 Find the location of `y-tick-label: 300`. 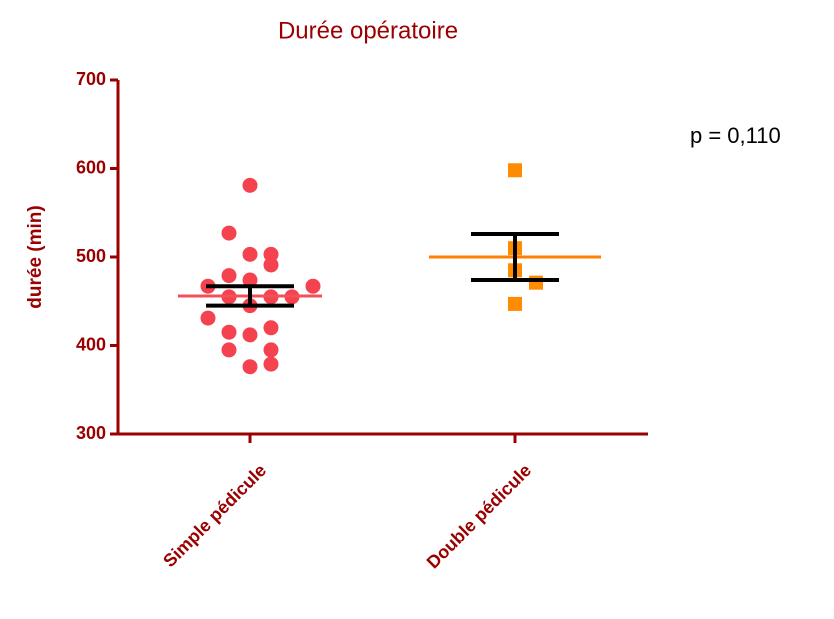

y-tick-label: 300 is located at coordinates (91, 433).